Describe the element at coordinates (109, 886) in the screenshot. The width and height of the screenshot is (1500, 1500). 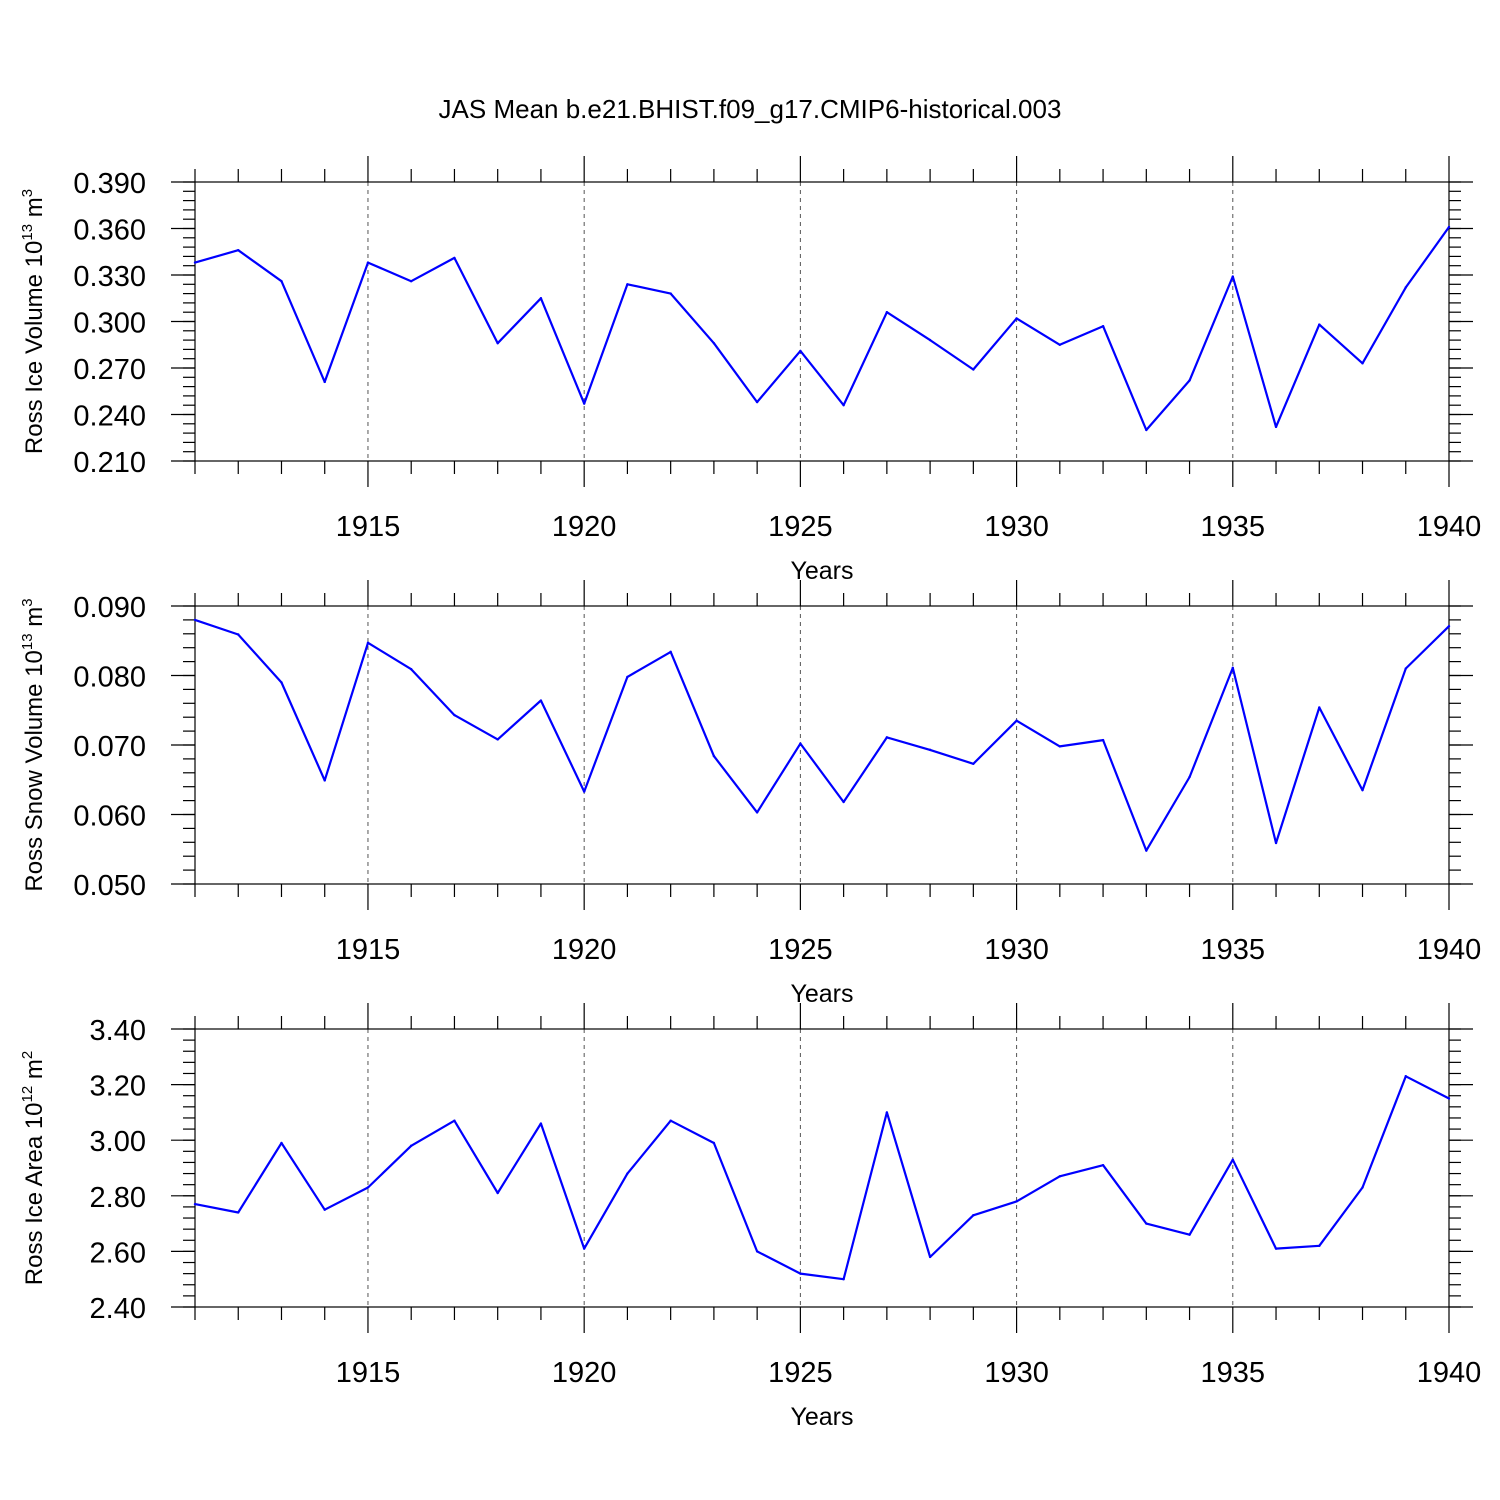
I see `y-tick-label: 0.050` at that location.